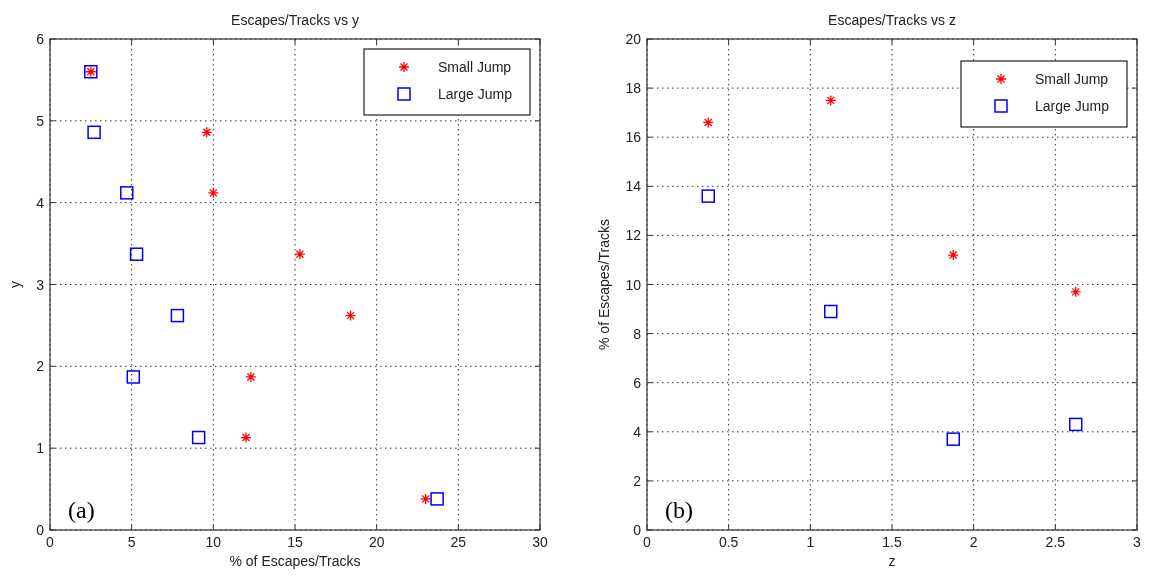 This screenshot has width=1149, height=580. I want to click on x-tick-label: 2.5, so click(1055, 542).